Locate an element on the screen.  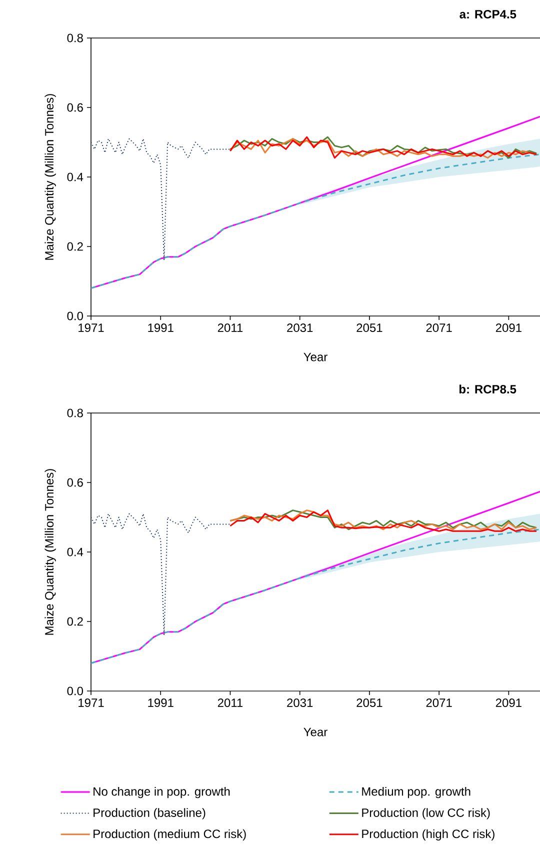
chart-title: a: RCP4.5 is located at coordinates (488, 14).